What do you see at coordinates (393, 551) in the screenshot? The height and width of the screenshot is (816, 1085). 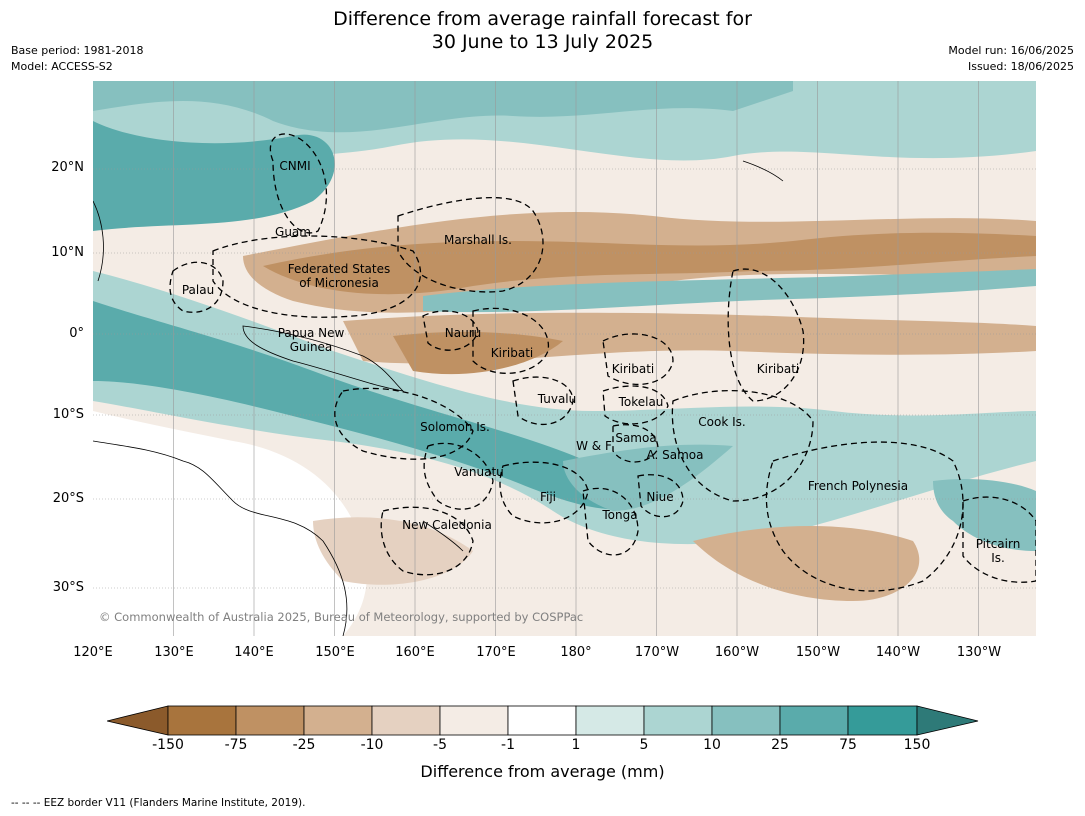 I see `brown-patch-tasman` at bounding box center [393, 551].